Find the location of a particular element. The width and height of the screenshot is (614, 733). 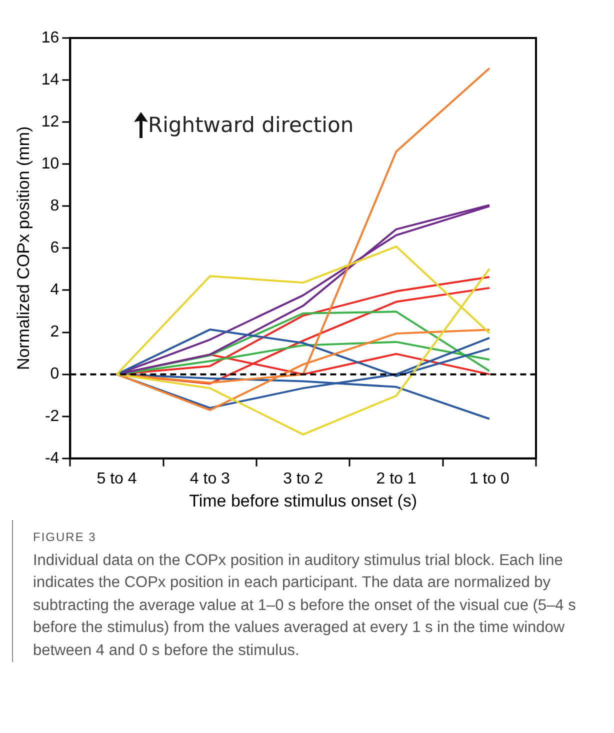

y-axis-title: Normalized COPx position (mm) is located at coordinates (23, 248).